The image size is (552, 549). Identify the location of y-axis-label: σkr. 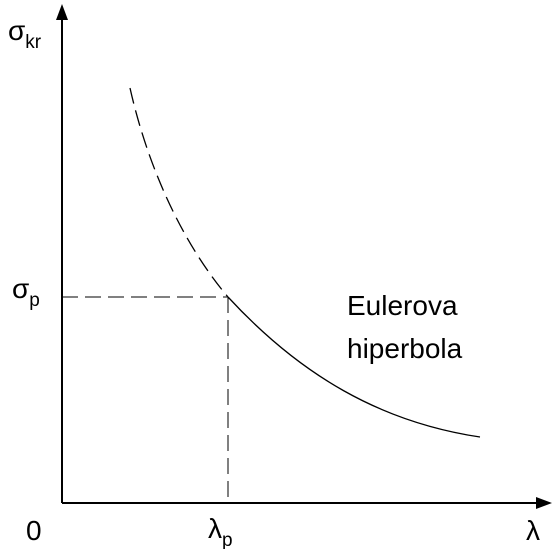
(25, 34).